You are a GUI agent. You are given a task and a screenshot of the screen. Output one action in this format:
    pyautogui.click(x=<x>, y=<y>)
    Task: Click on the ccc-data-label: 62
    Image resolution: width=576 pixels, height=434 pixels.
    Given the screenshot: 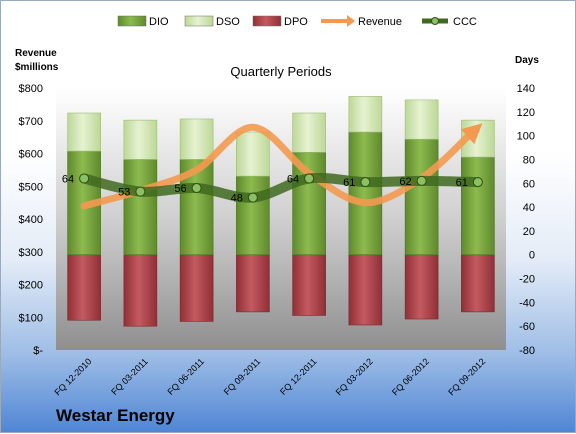 What is the action you would take?
    pyautogui.click(x=405, y=182)
    